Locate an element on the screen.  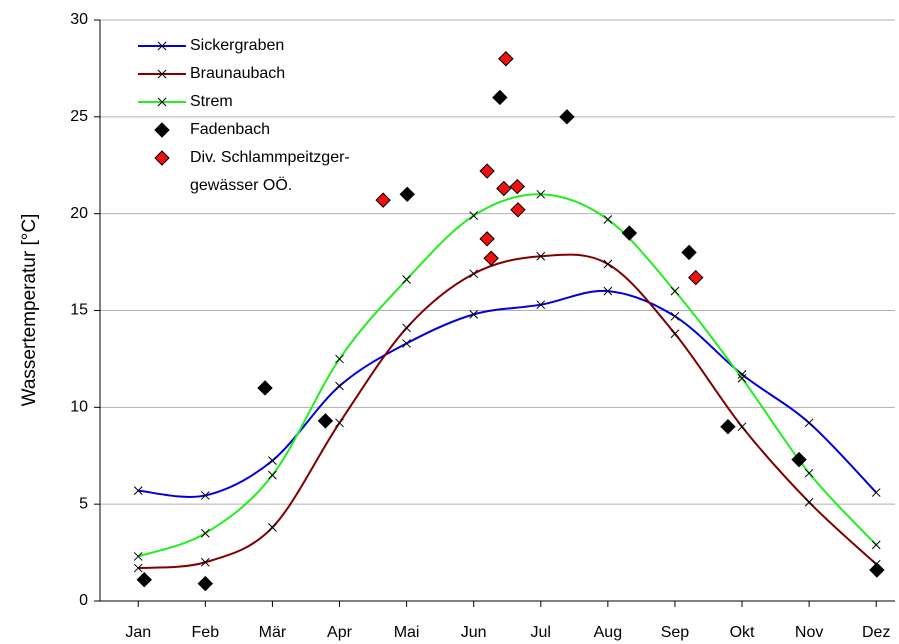
legend-item: Div. Schlammpeitzger-gewässer OÖ. is located at coordinates (253, 171).